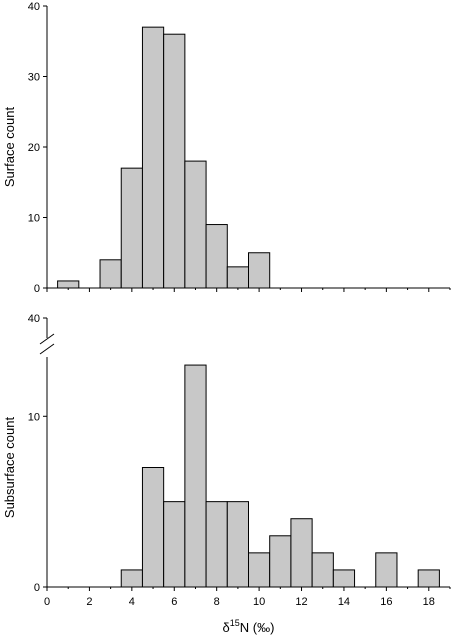  What do you see at coordinates (89, 602) in the screenshot?
I see `subsurface-x-tick-label: 2` at bounding box center [89, 602].